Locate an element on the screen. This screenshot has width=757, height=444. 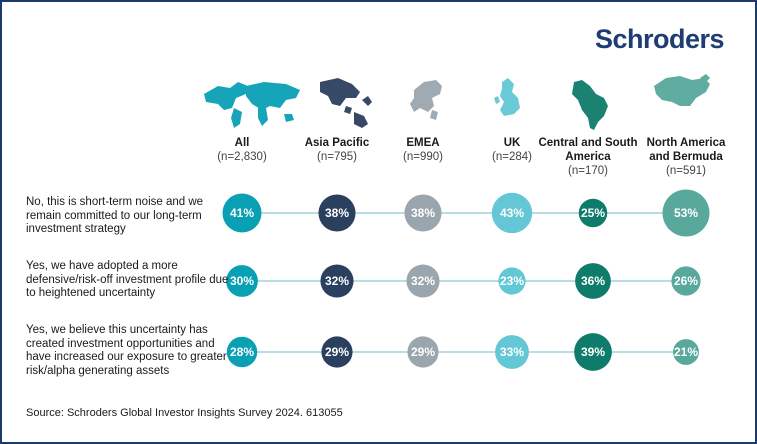
bubble-value-label: 41% is located at coordinates (242, 213).